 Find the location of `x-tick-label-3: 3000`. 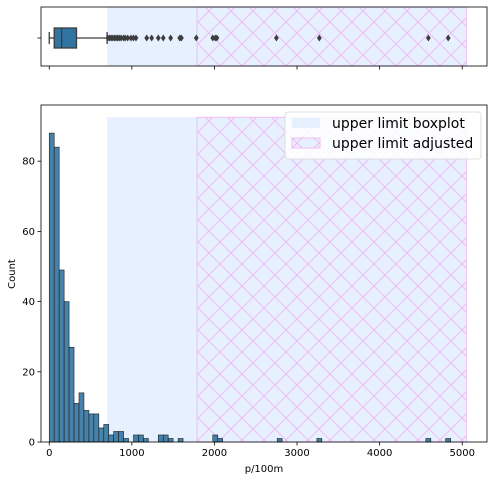

x-tick-label-3: 3000 is located at coordinates (296, 453).